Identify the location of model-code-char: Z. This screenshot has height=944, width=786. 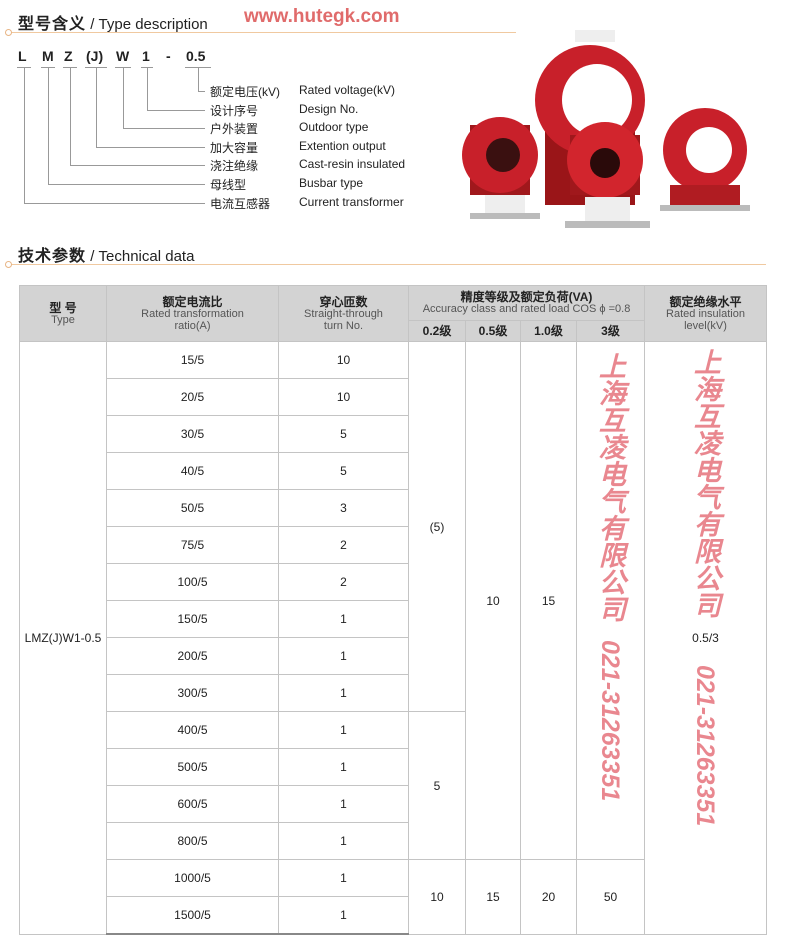
(68, 56).